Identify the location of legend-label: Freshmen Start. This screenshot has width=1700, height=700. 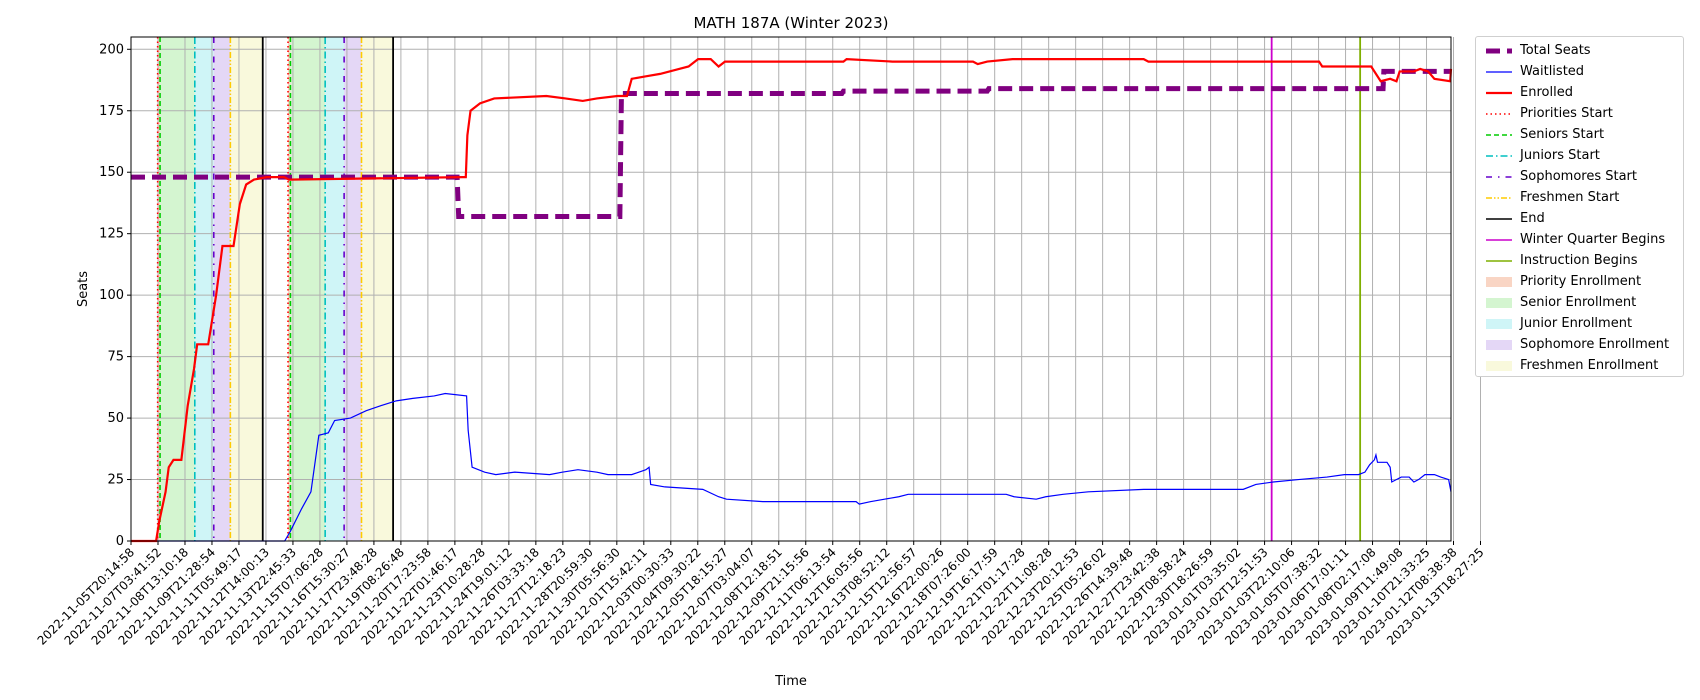
(1570, 197).